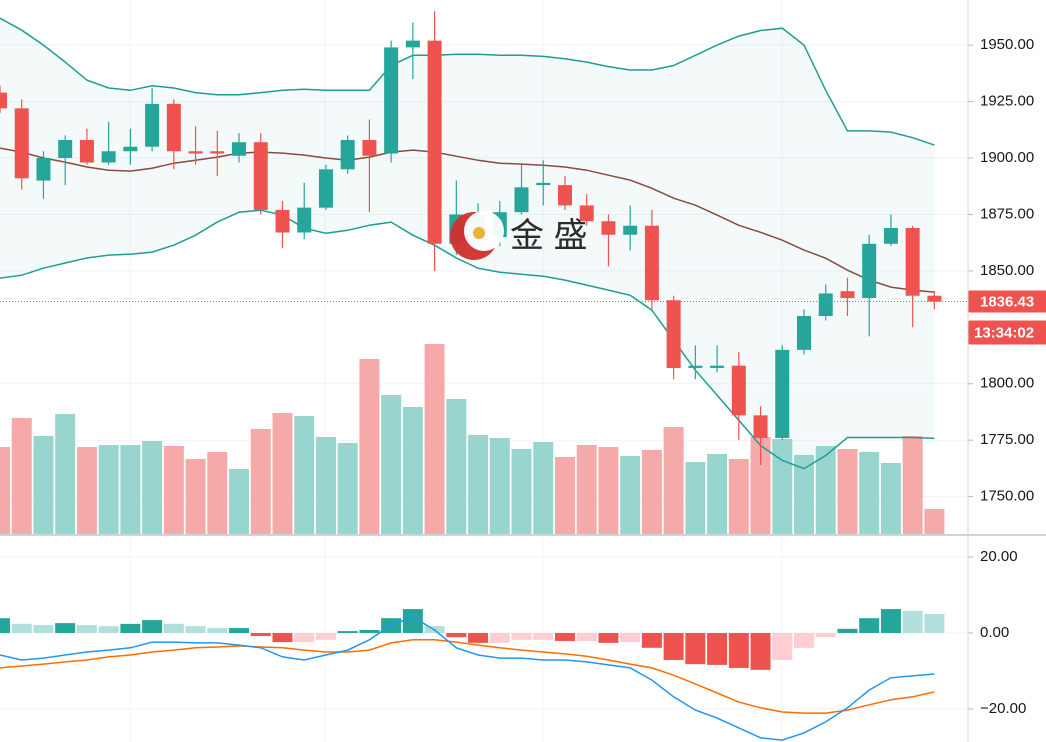  Describe the element at coordinates (1007, 371) in the screenshot. I see `axis-panel` at that location.